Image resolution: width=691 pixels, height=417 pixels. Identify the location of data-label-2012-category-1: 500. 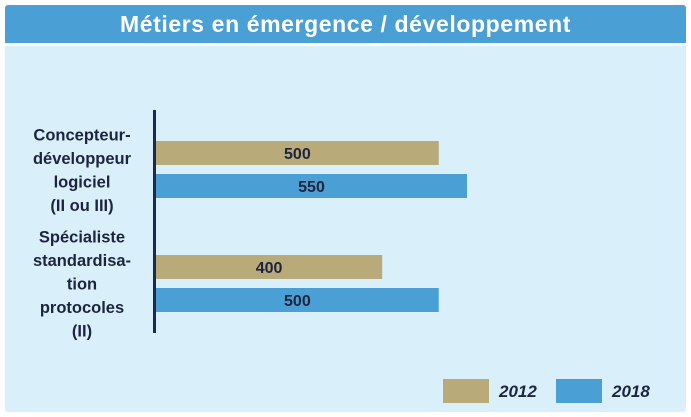
(297, 154).